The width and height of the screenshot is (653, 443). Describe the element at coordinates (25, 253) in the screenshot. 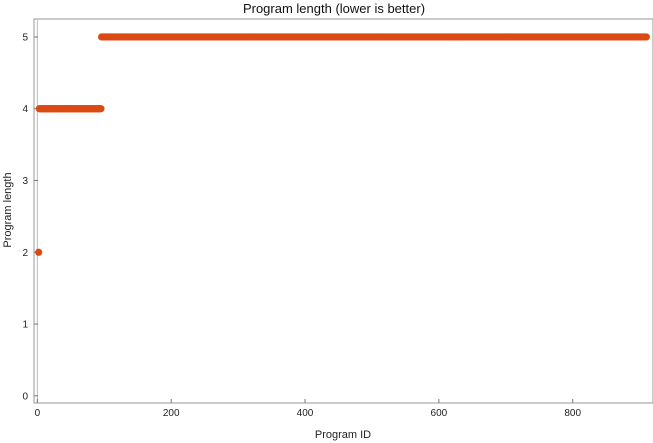

I see `y-tick-label: 2` at that location.